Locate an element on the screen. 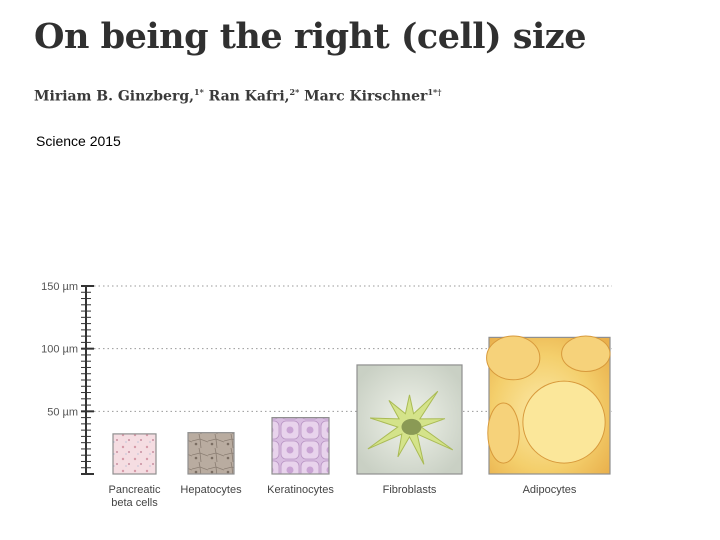  x-category-label: Keratinocytes is located at coordinates (300, 490).